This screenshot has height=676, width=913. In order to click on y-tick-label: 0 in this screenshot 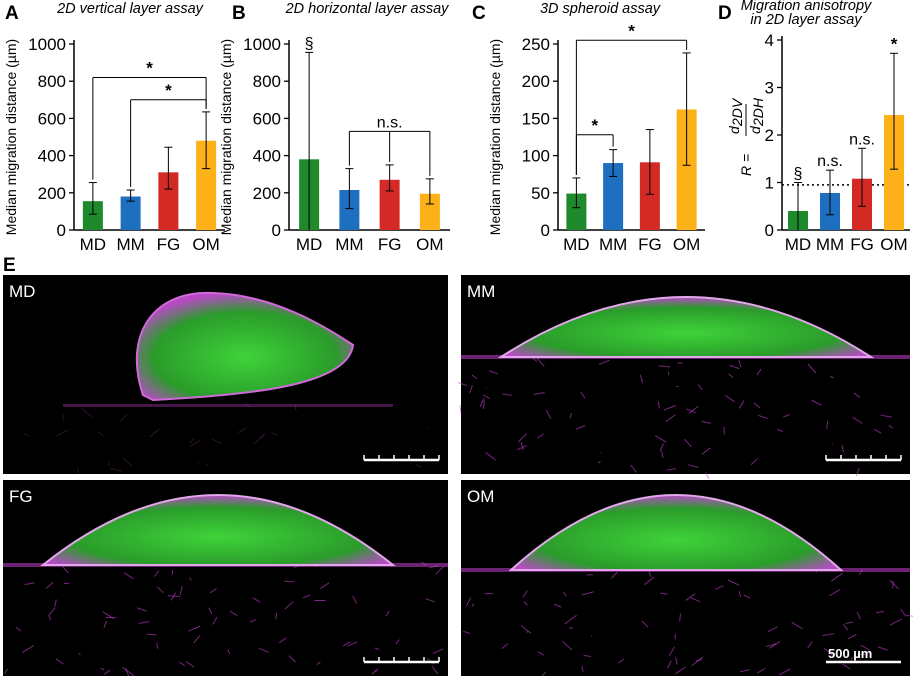, I will do `click(61, 230)`.